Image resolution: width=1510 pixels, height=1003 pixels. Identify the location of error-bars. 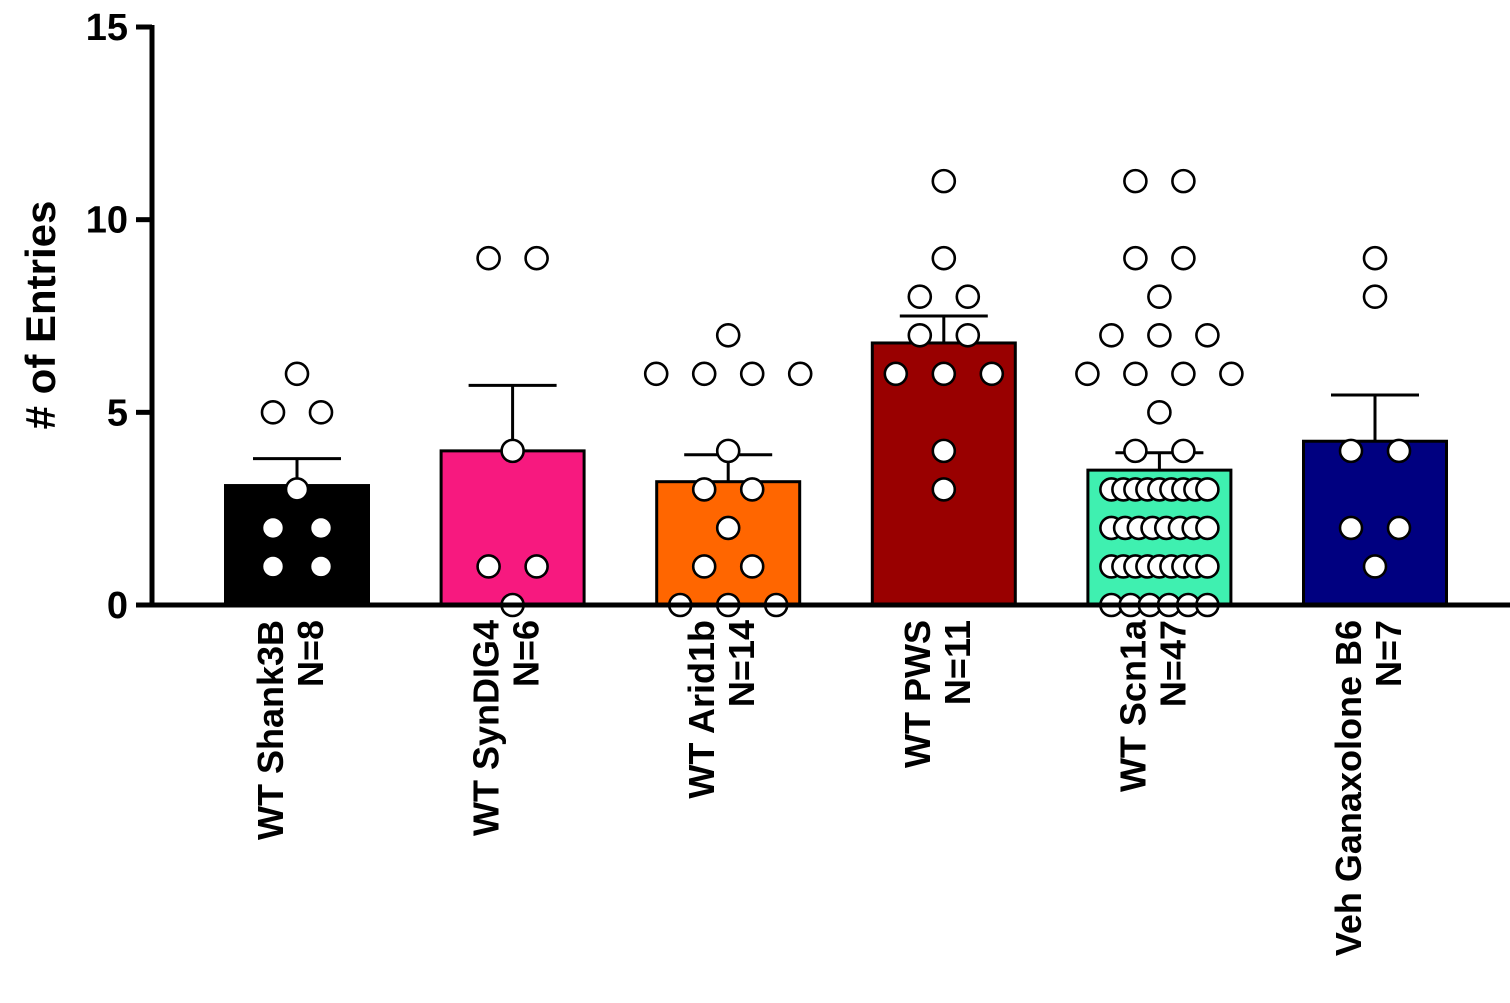
(836, 400).